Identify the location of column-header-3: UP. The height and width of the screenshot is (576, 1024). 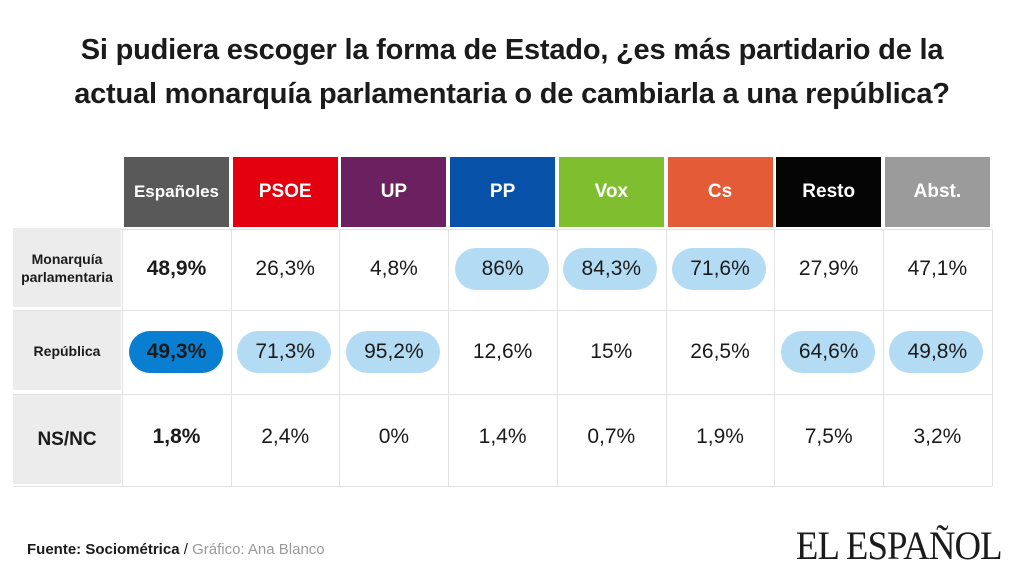
(394, 192).